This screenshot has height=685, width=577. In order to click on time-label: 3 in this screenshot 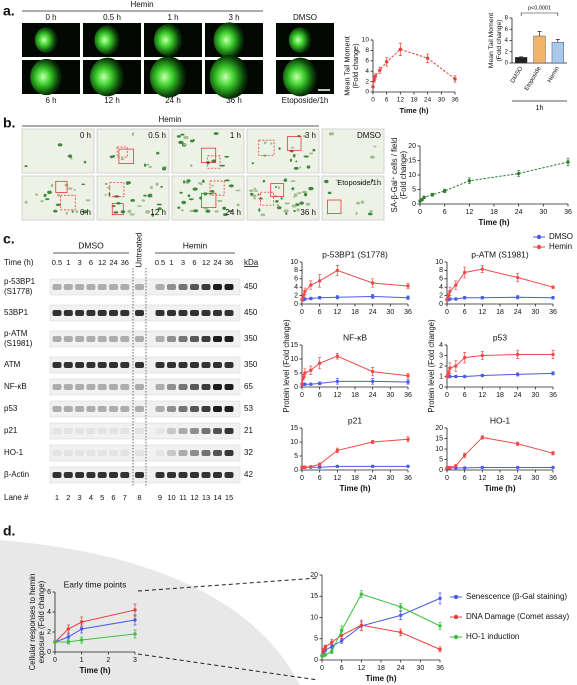, I will do `click(183, 262)`.